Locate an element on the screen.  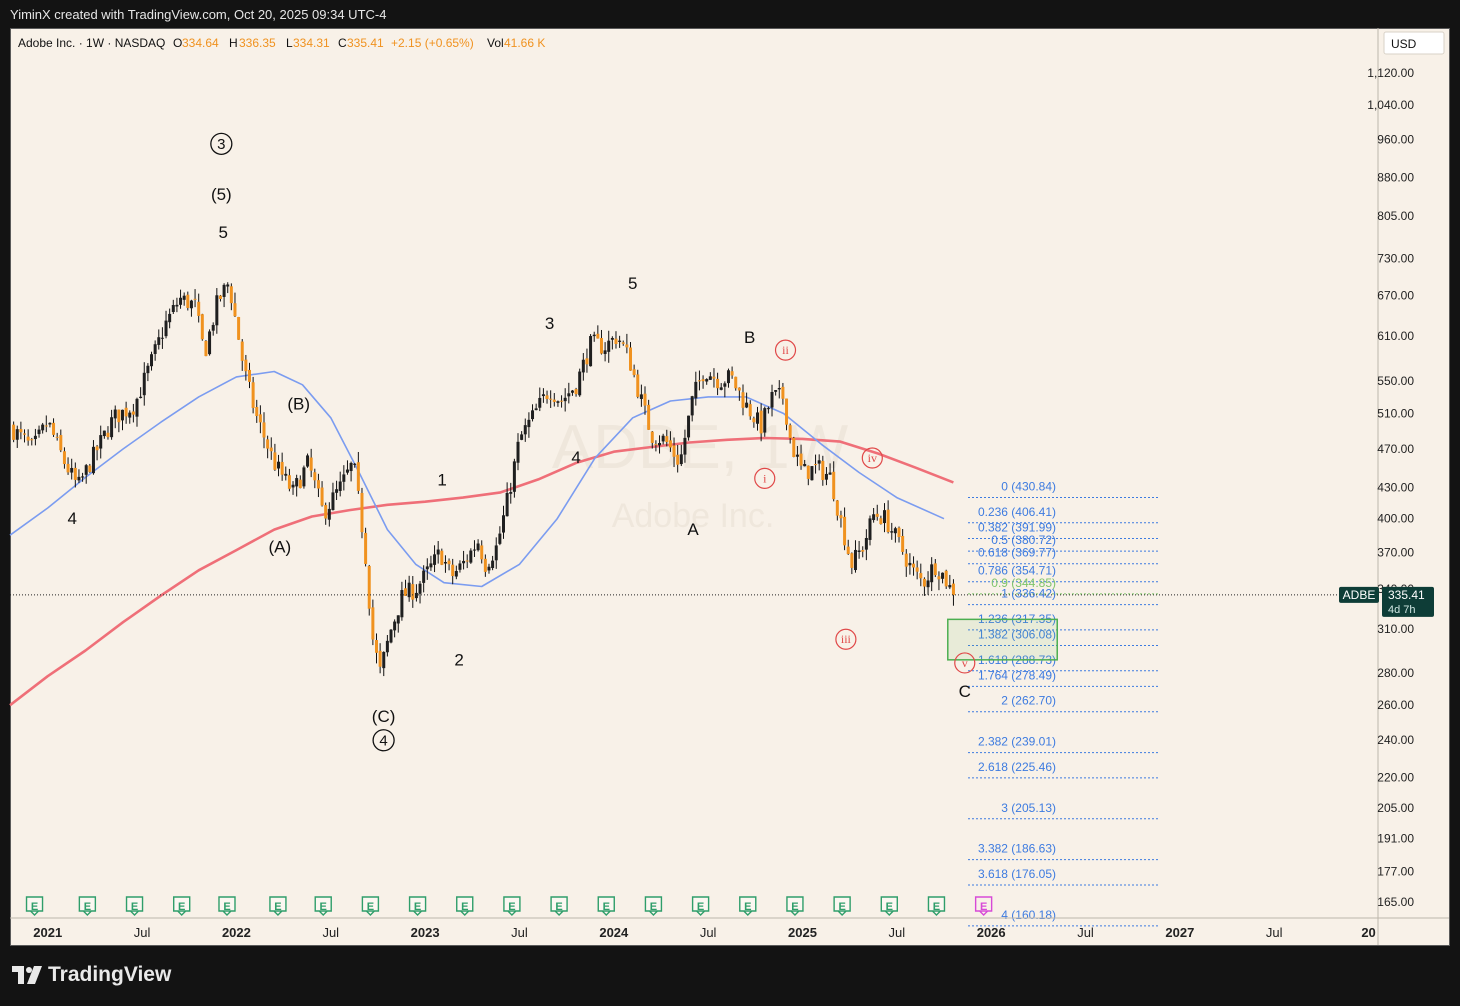
currency-selector is located at coordinates (1414, 43).